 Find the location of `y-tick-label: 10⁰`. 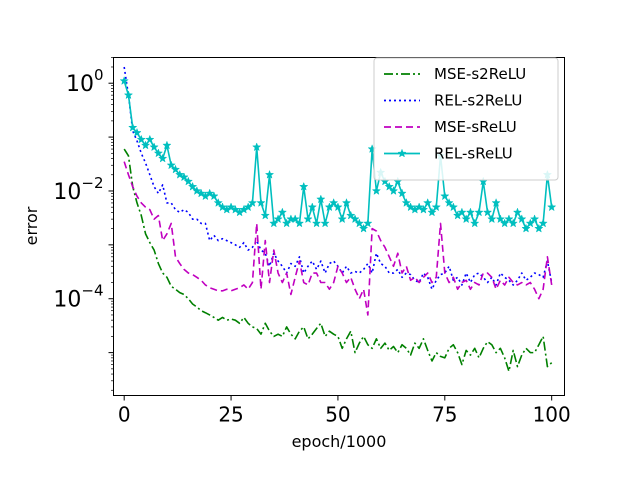

y-tick-label: 10⁰ is located at coordinates (85, 81).